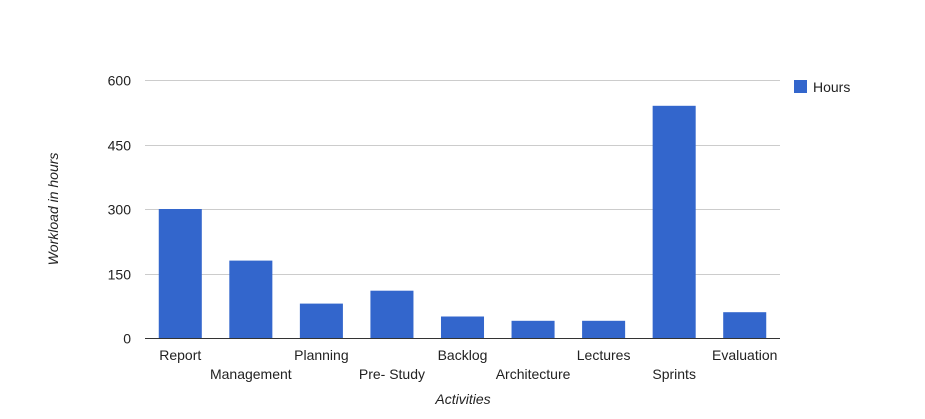  Describe the element at coordinates (392, 314) in the screenshot. I see `bar-pre-study` at that location.